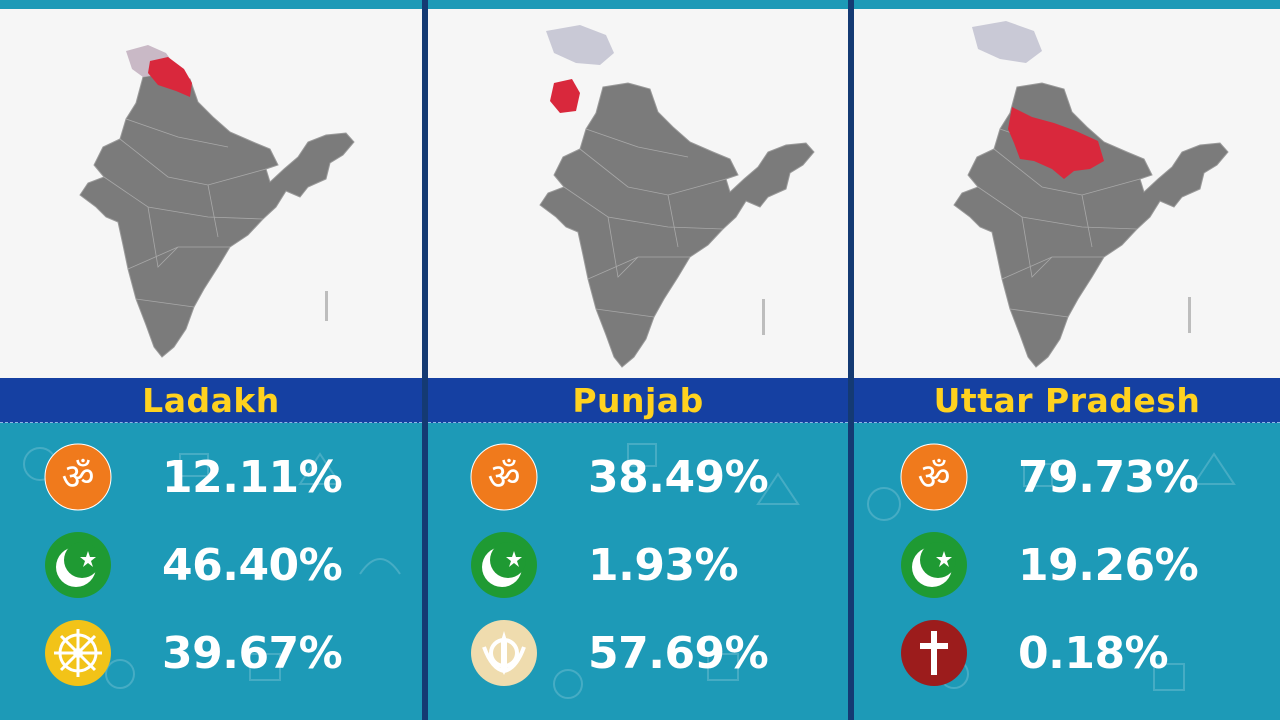 The width and height of the screenshot is (1280, 720). What do you see at coordinates (678, 653) in the screenshot?
I see `percentage-value: 57.69%` at bounding box center [678, 653].